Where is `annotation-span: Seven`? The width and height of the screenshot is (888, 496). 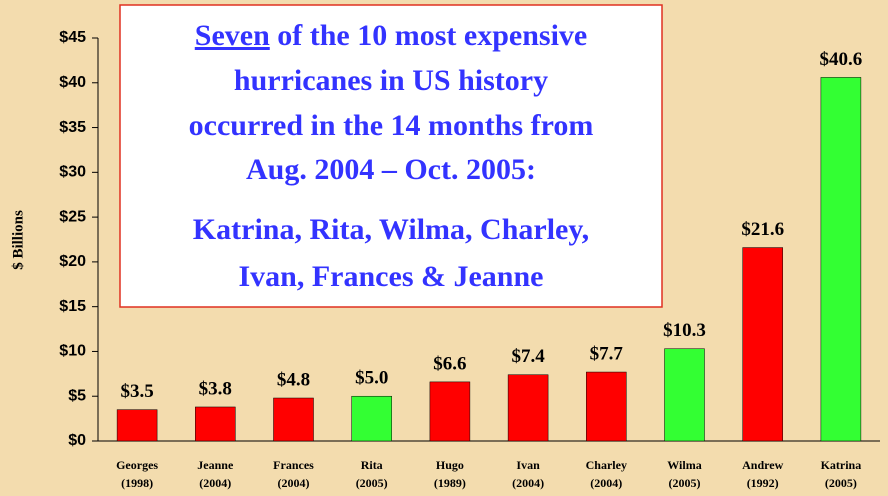 annotation-span: Seven is located at coordinates (232, 35).